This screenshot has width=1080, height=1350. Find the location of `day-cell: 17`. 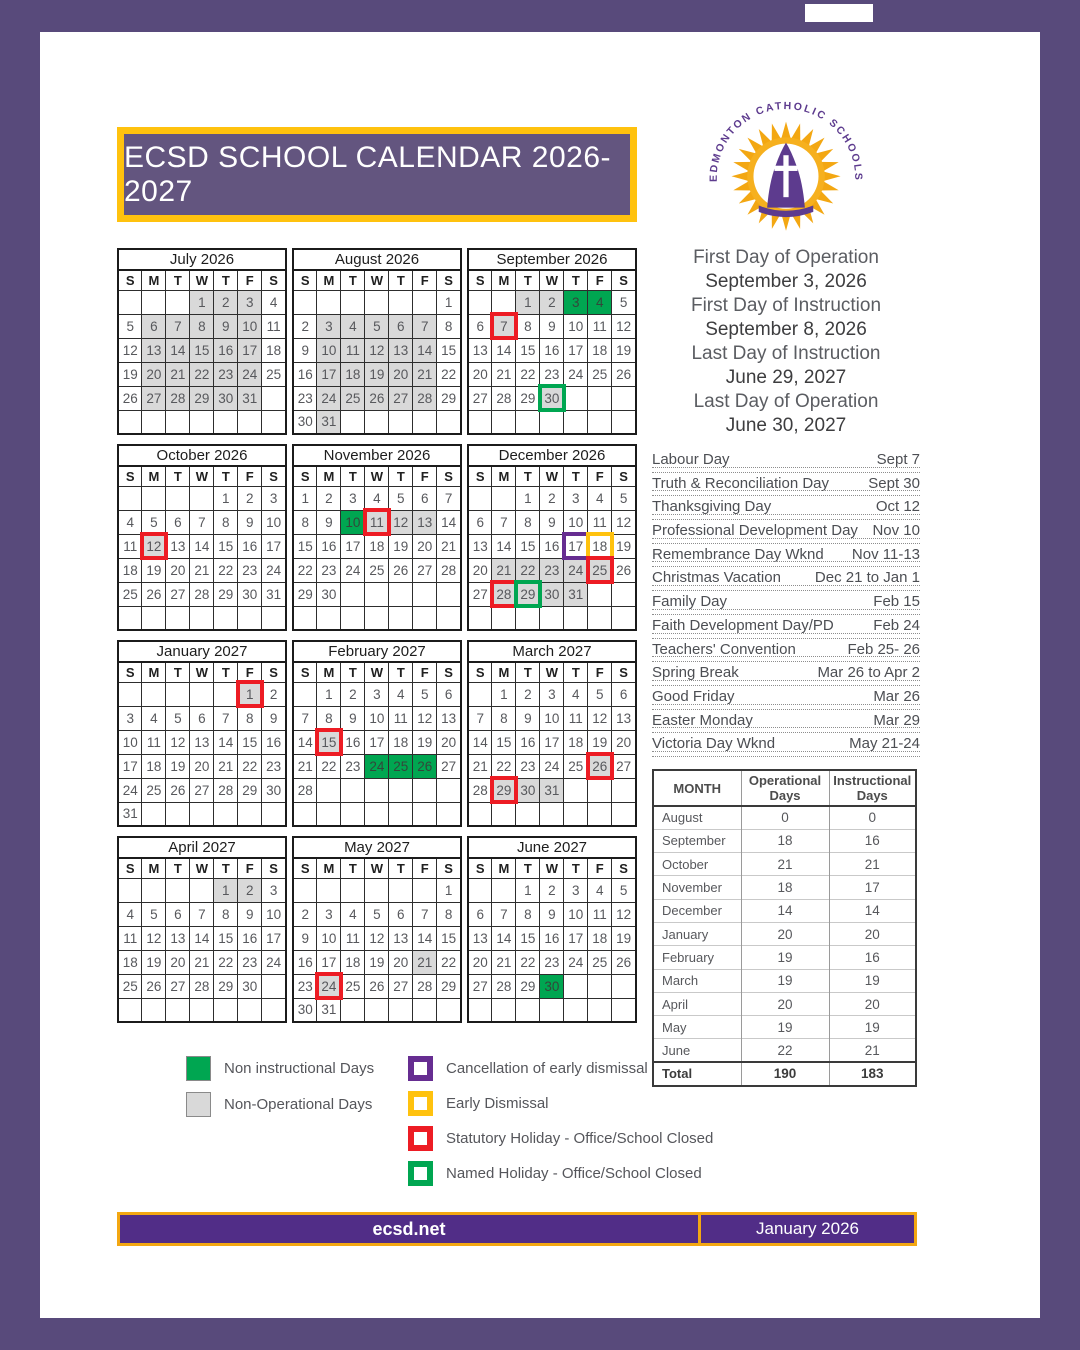

day-cell: 17 is located at coordinates (576, 350).